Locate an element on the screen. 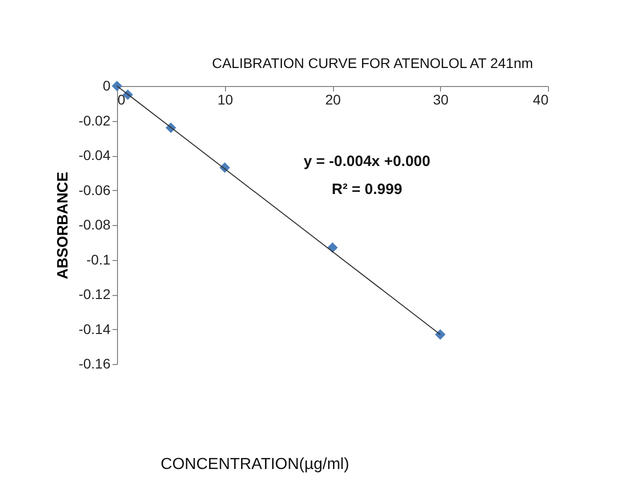  x-tick-label: 20 is located at coordinates (333, 100).